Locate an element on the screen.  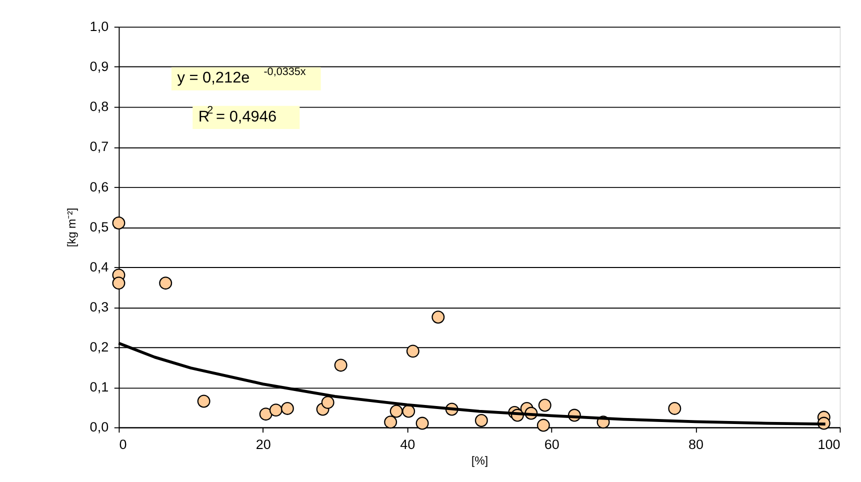
y-tick-label: 0,1 is located at coordinates (99, 387).